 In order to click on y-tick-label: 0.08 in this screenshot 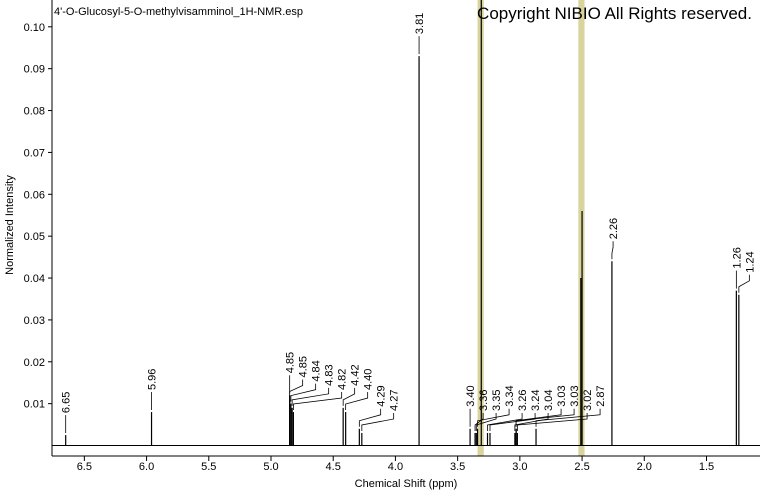, I will do `click(34, 112)`.